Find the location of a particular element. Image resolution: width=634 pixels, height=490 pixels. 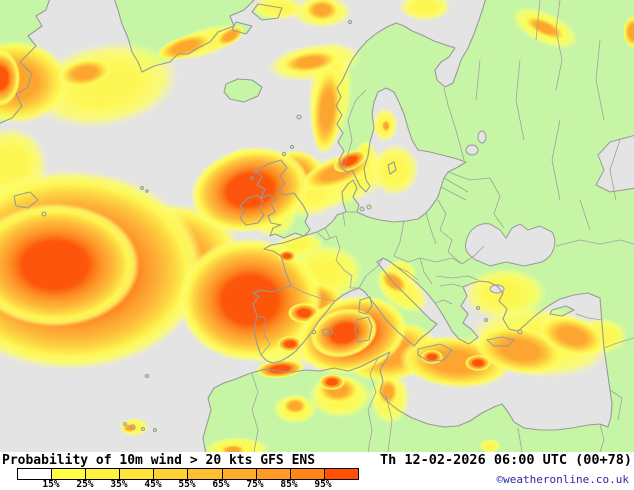

legend-segment-55-65% is located at coordinates (205, 474).